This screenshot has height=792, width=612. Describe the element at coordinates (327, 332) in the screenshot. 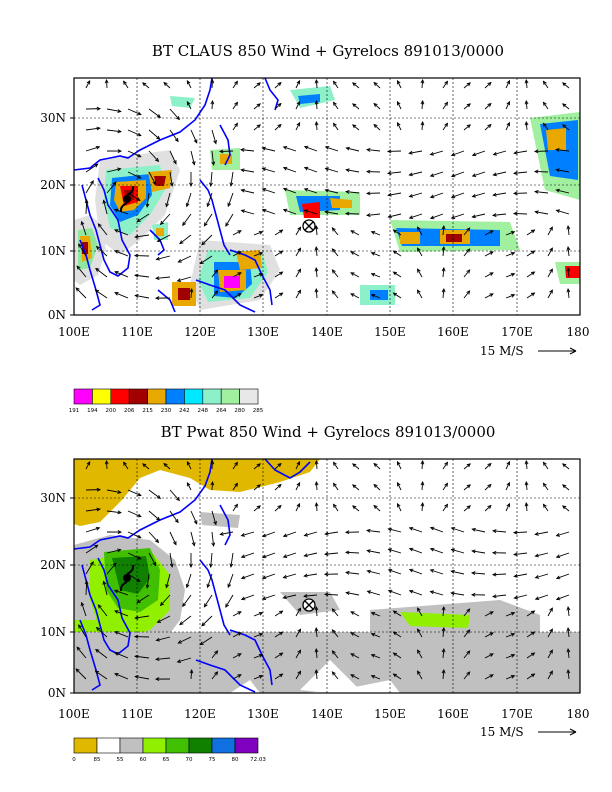

I see `svg-text: 140E` at that location.